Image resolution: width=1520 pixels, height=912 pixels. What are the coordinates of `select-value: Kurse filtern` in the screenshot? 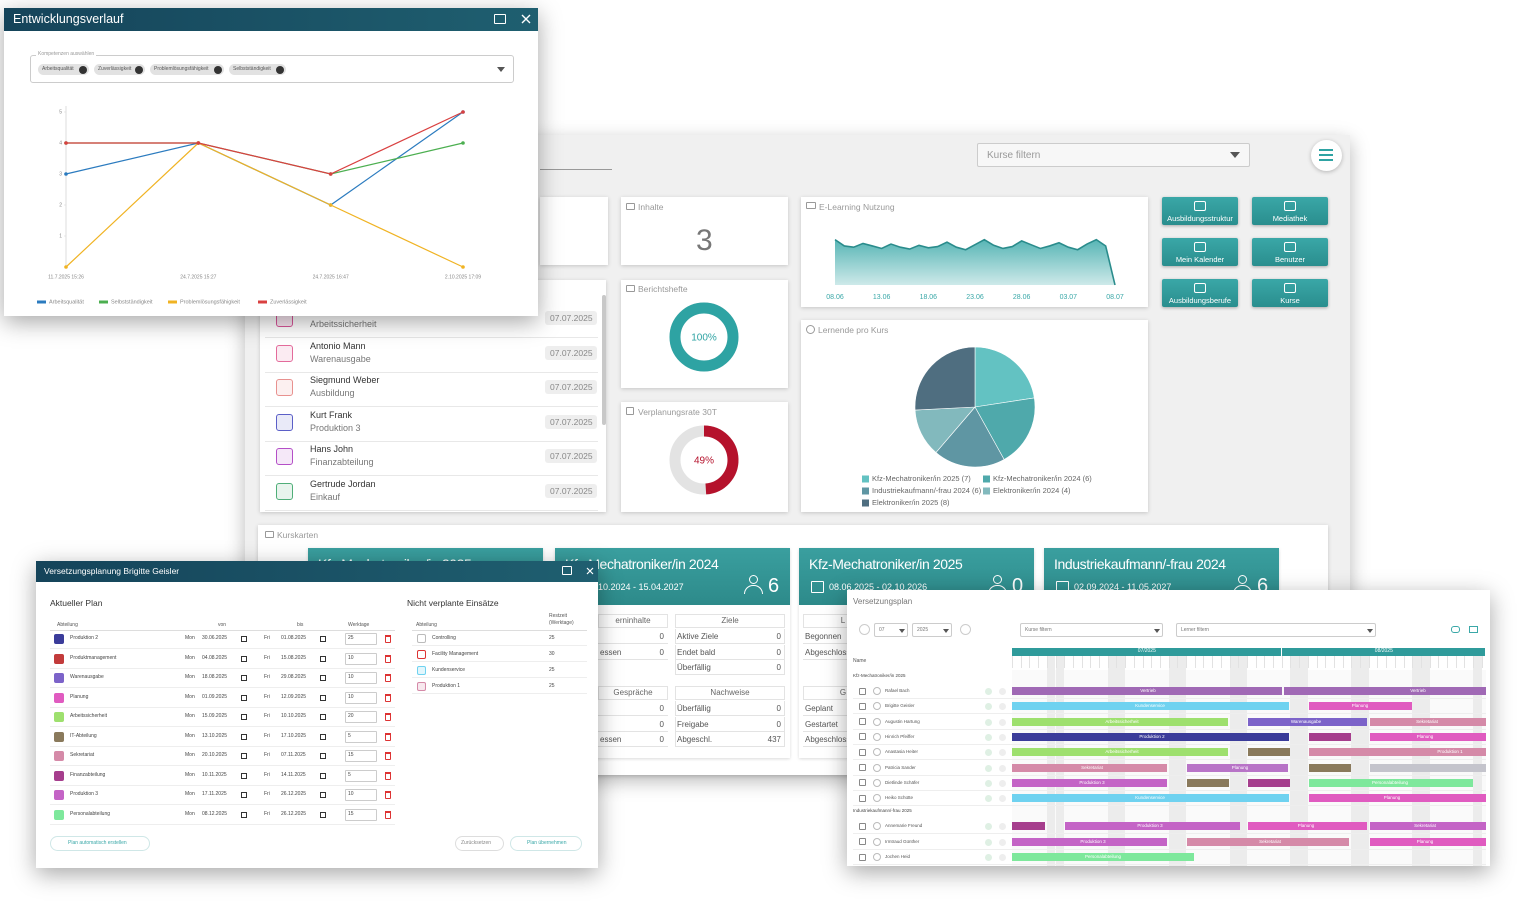 It's located at (1038, 630).